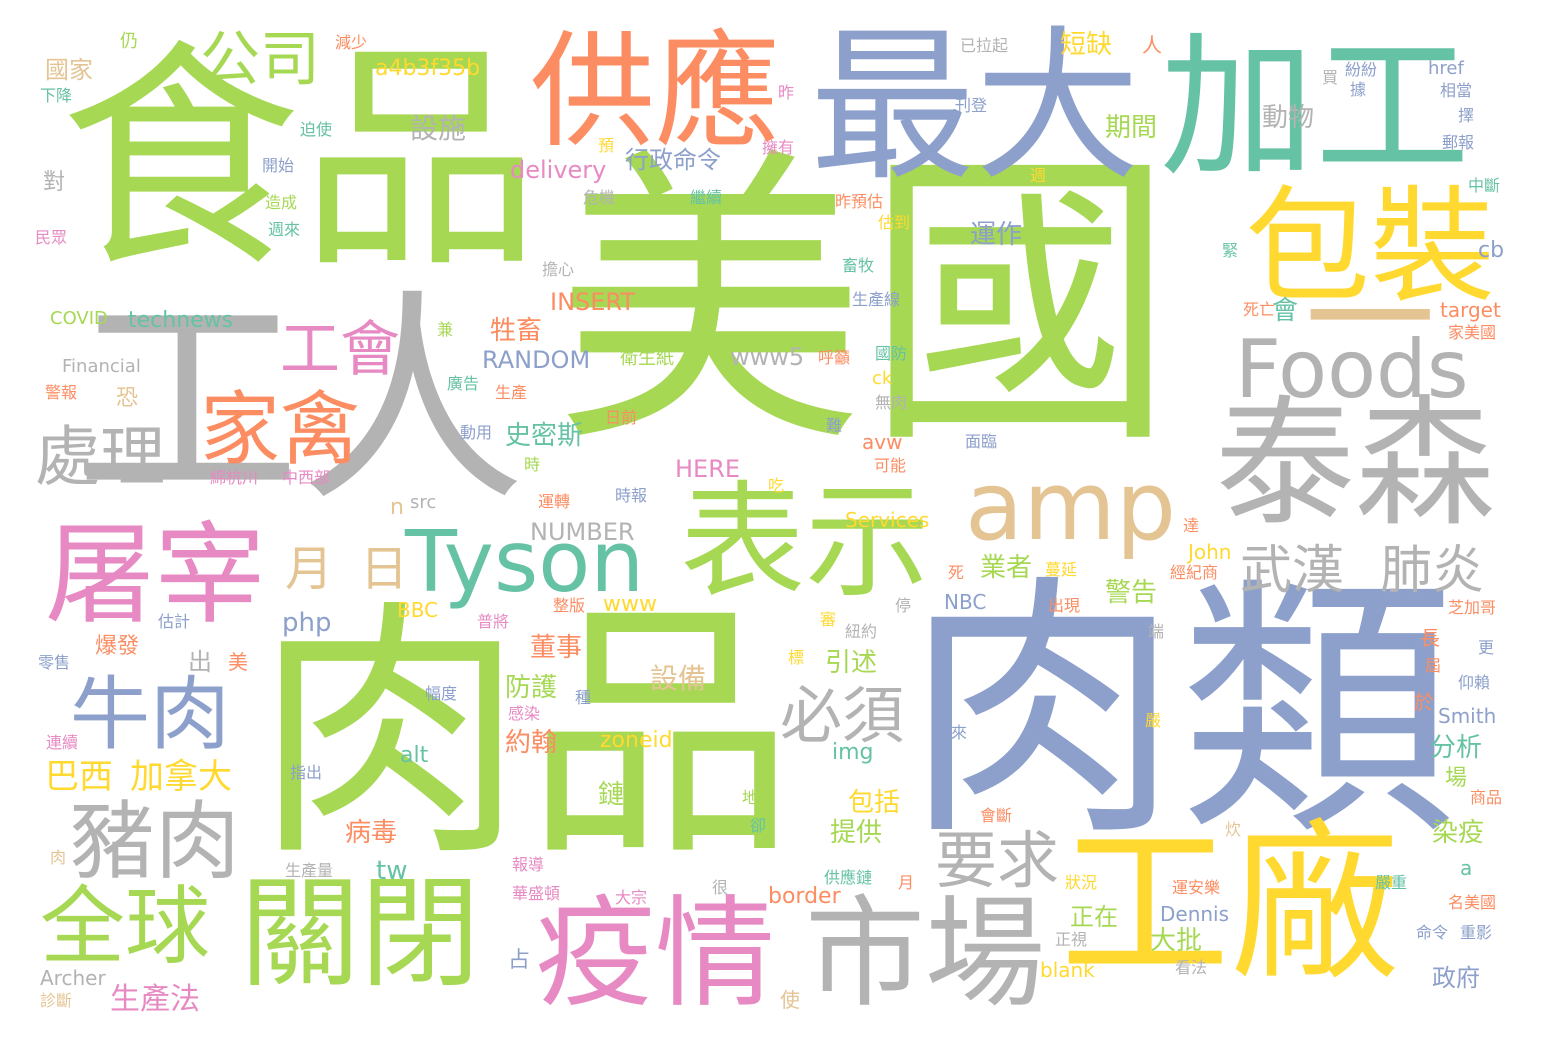  Describe the element at coordinates (1370, 247) in the screenshot. I see `word-baozhuang: 包裝` at that location.